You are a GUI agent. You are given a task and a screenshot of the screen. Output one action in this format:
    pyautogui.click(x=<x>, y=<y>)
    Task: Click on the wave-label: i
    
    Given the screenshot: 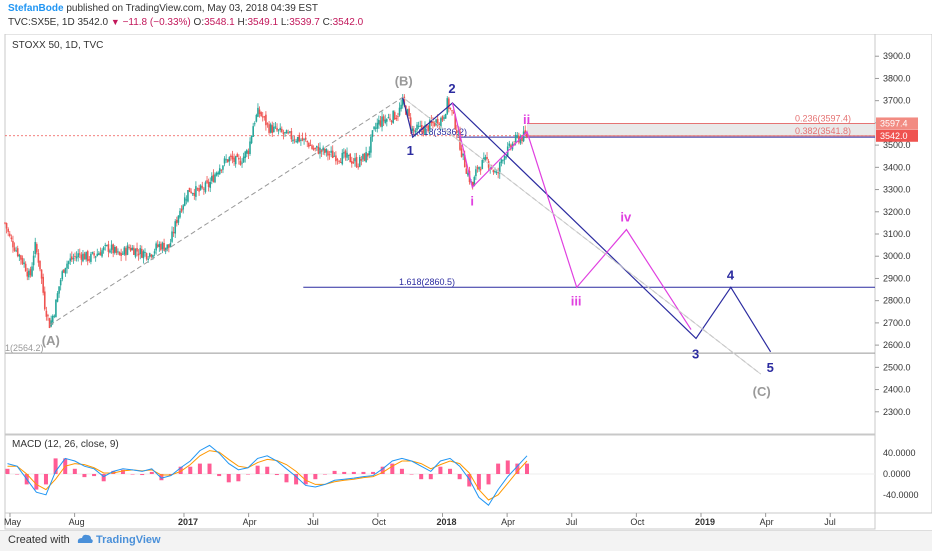 What is the action you would take?
    pyautogui.click(x=472, y=200)
    